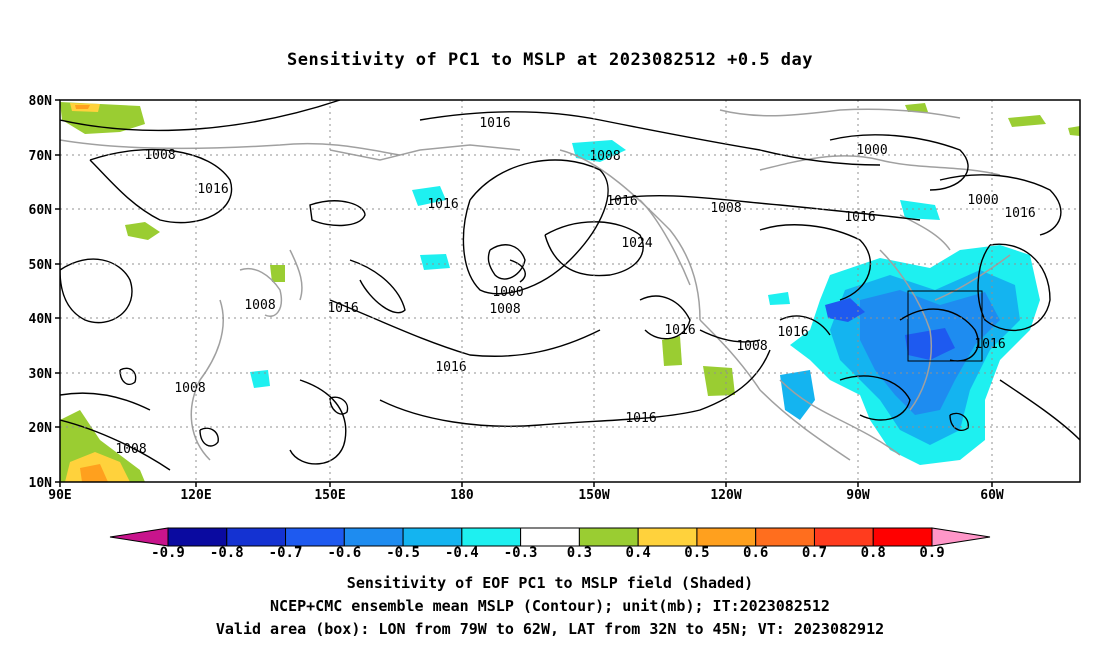 This screenshot has height=650, width=1100. I want to click on colorbar-tick-label: 0.6, so click(755, 553).